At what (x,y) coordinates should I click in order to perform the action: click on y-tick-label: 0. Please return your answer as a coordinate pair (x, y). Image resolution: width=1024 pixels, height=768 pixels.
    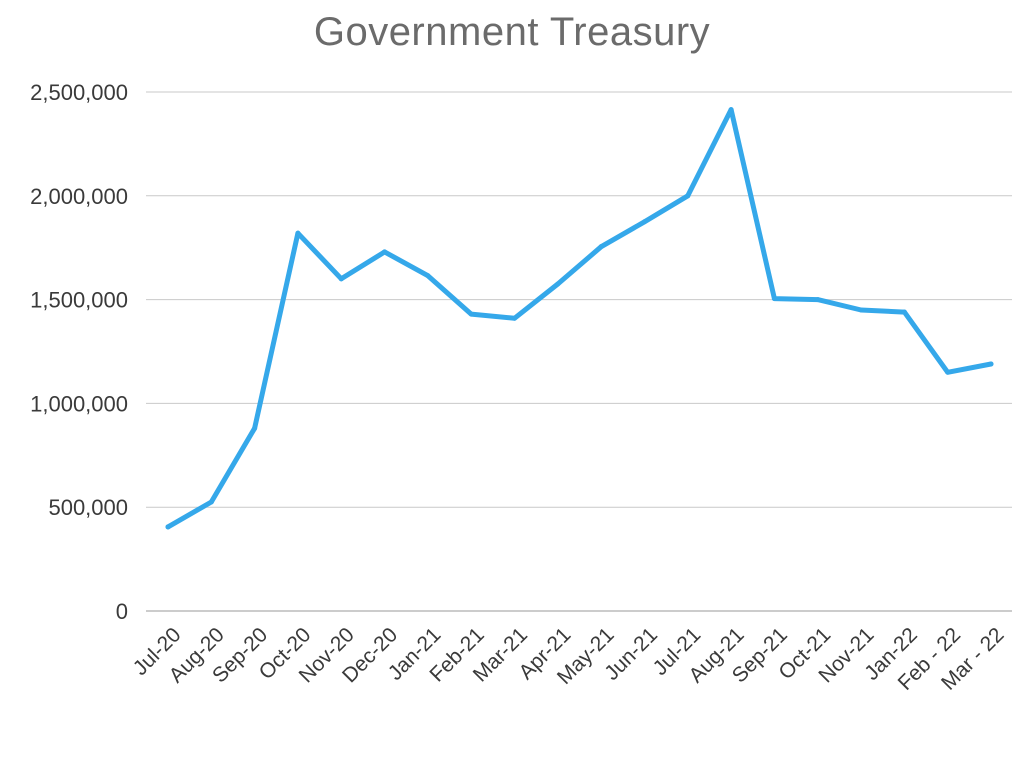
    Looking at the image, I should click on (122, 611).